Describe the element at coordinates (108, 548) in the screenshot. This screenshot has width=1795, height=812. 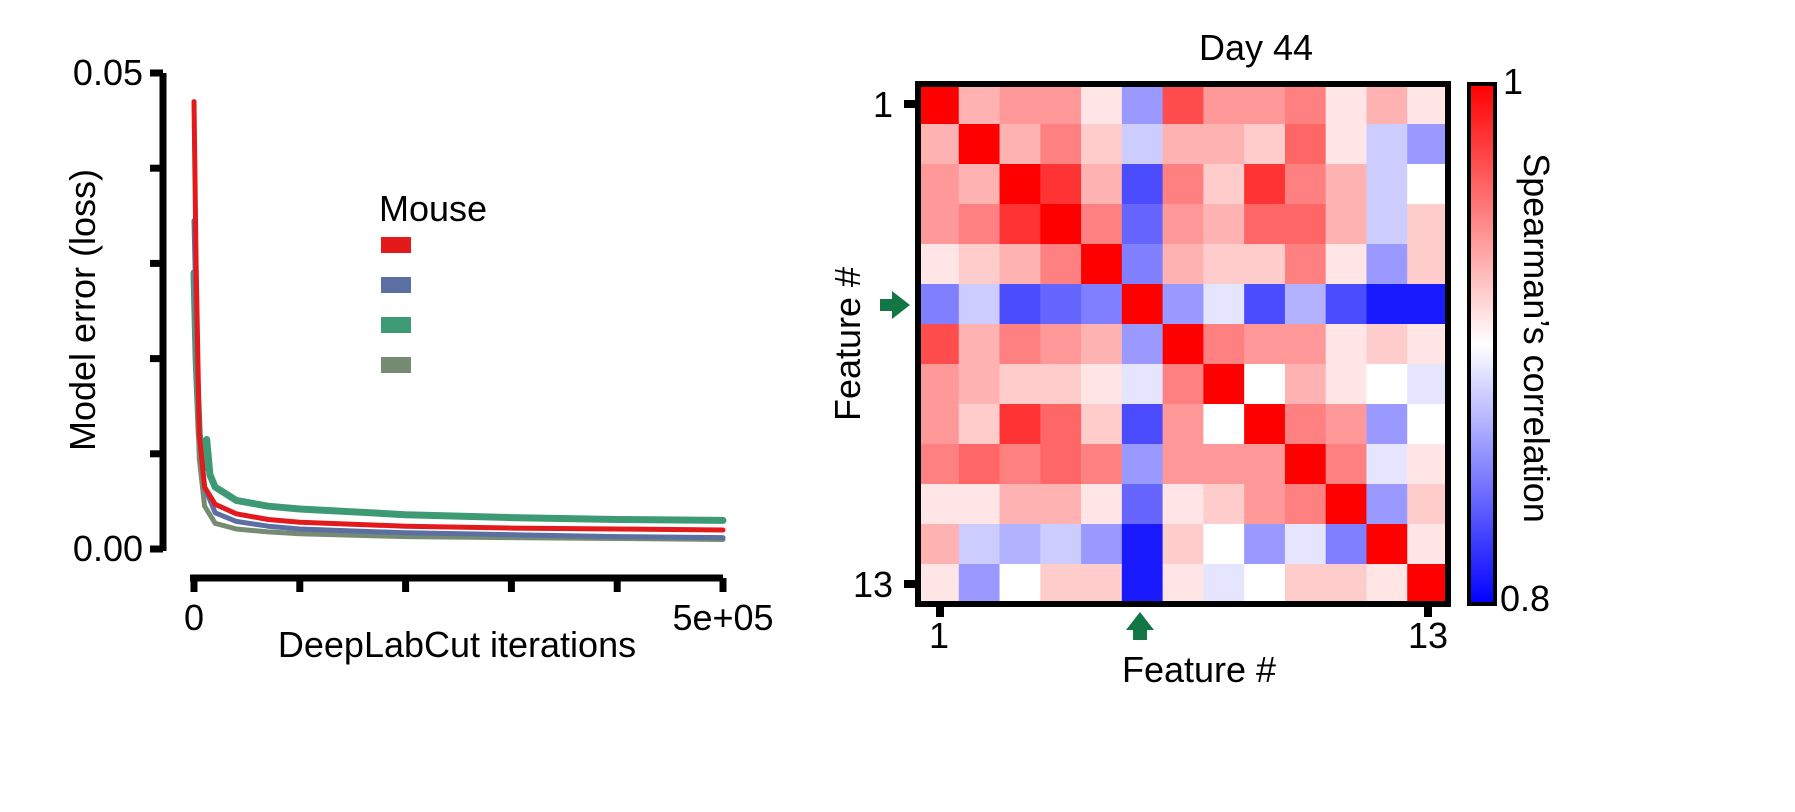
I see `loss-y-tick-label-bottom: 0.00` at that location.